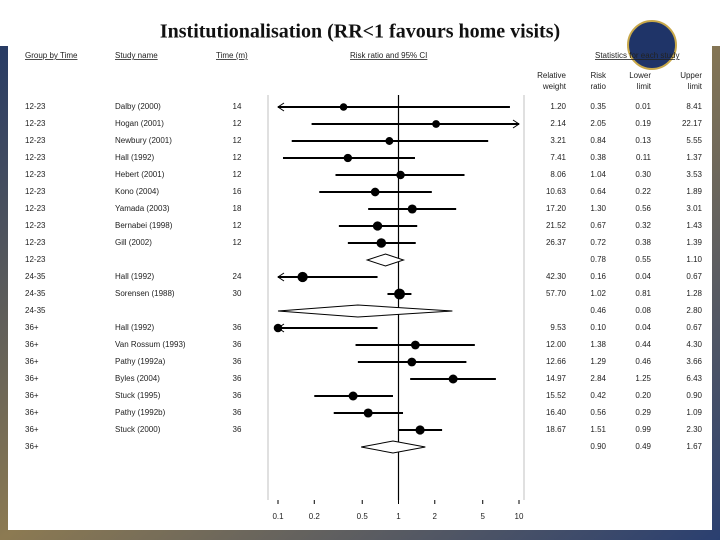 The width and height of the screenshot is (720, 540). What do you see at coordinates (140, 361) in the screenshot?
I see `study-name: Pathy (1992a)` at bounding box center [140, 361].